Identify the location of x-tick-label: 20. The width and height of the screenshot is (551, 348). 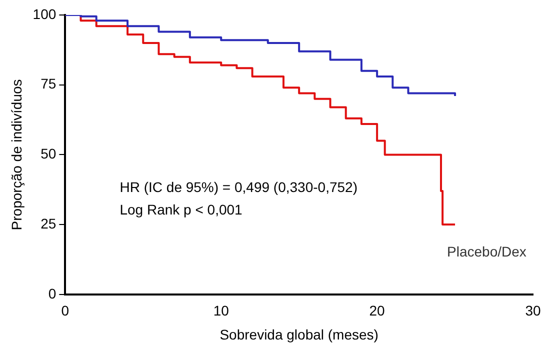
(377, 310).